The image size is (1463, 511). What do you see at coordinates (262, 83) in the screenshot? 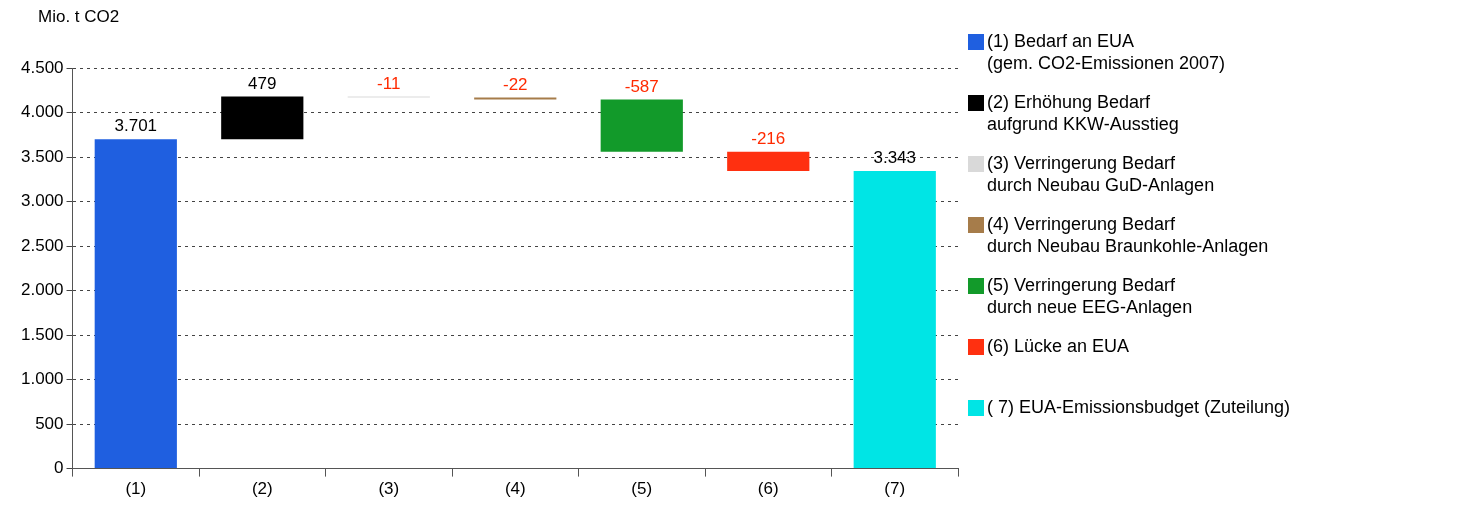
I see `data-label: 479` at bounding box center [262, 83].